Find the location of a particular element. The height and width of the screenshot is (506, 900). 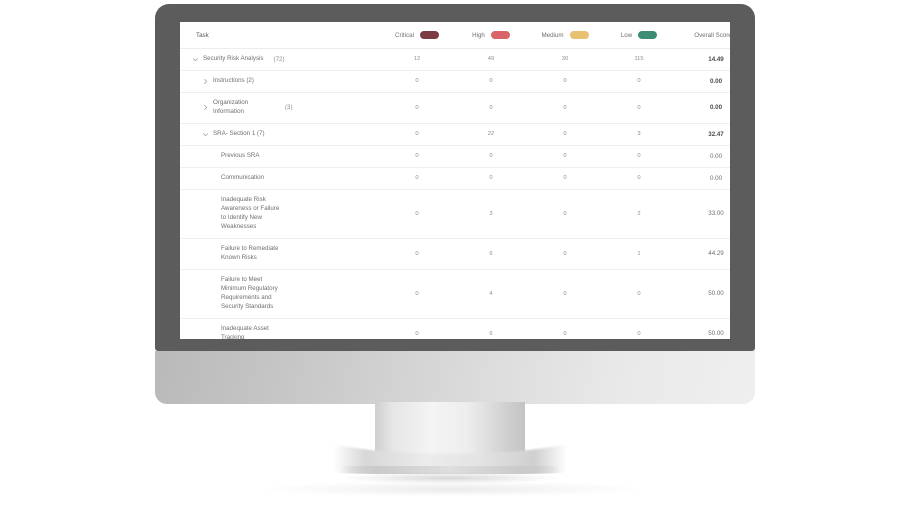

high-count: 3 is located at coordinates (491, 214).